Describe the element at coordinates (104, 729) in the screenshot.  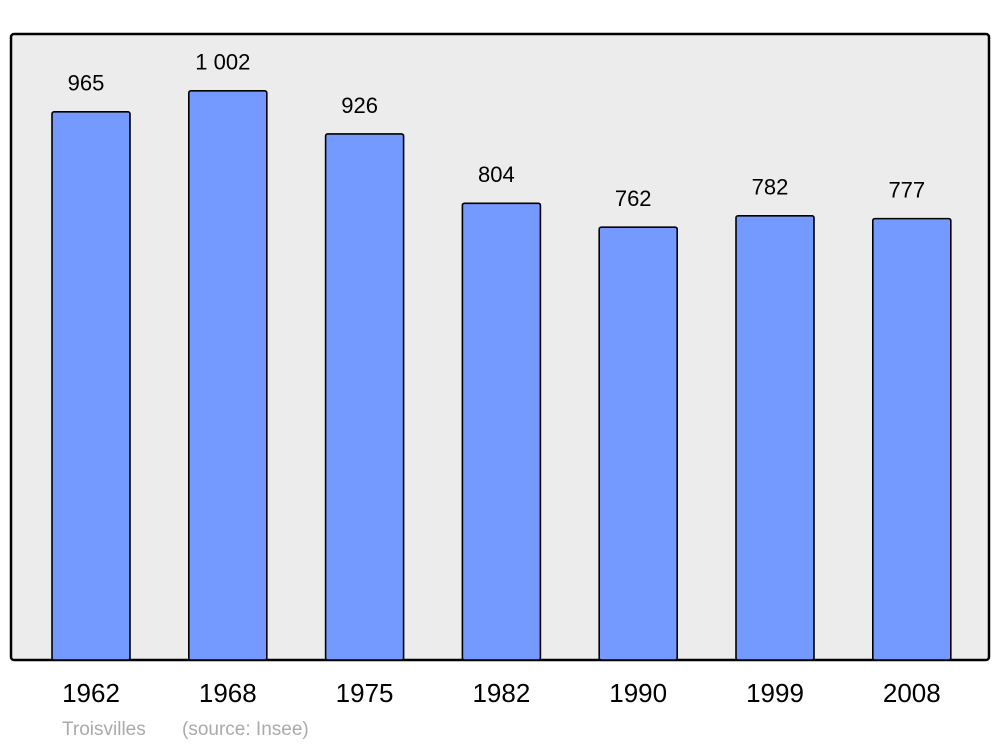
I see `place-name: Troisvilles` at that location.